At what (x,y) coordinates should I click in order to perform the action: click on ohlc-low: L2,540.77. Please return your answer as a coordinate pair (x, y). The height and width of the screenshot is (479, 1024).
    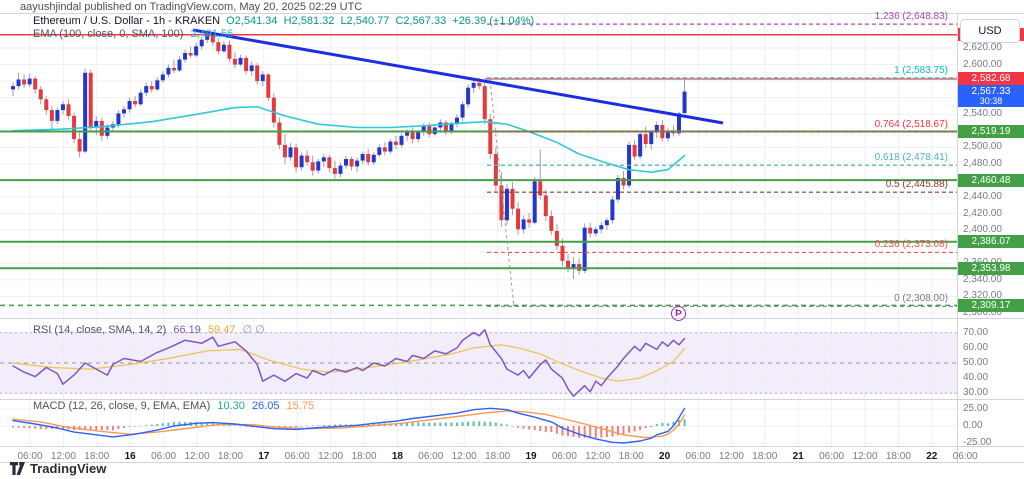
    Looking at the image, I should click on (365, 21).